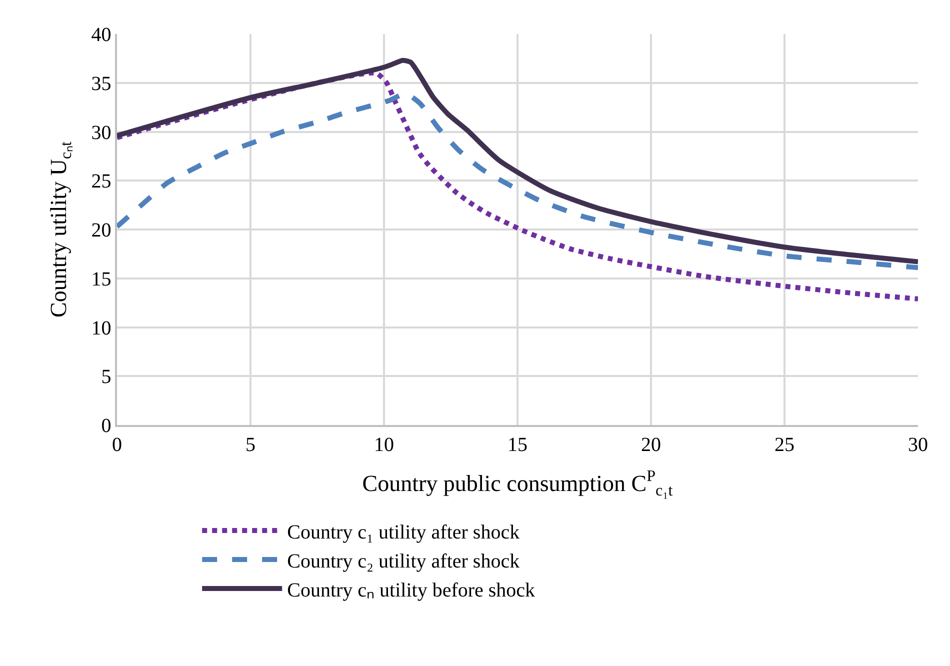  What do you see at coordinates (918, 445) in the screenshot?
I see `x-tick-label: 30` at bounding box center [918, 445].